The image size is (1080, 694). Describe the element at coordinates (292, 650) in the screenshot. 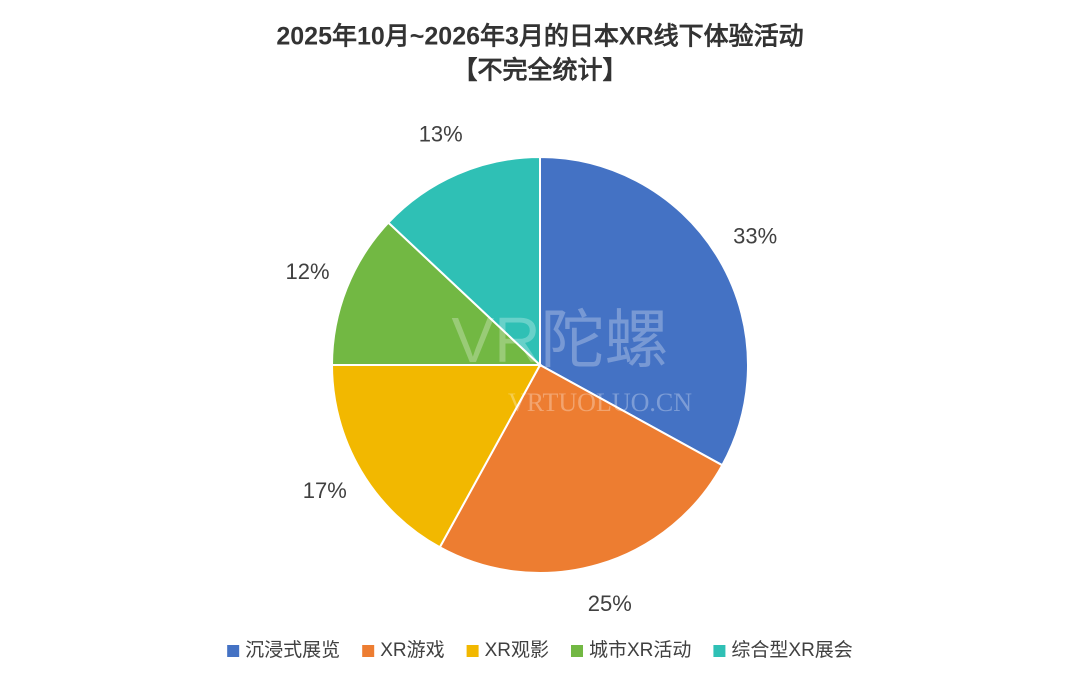

I see `legend-label: 沉浸式展览` at that location.